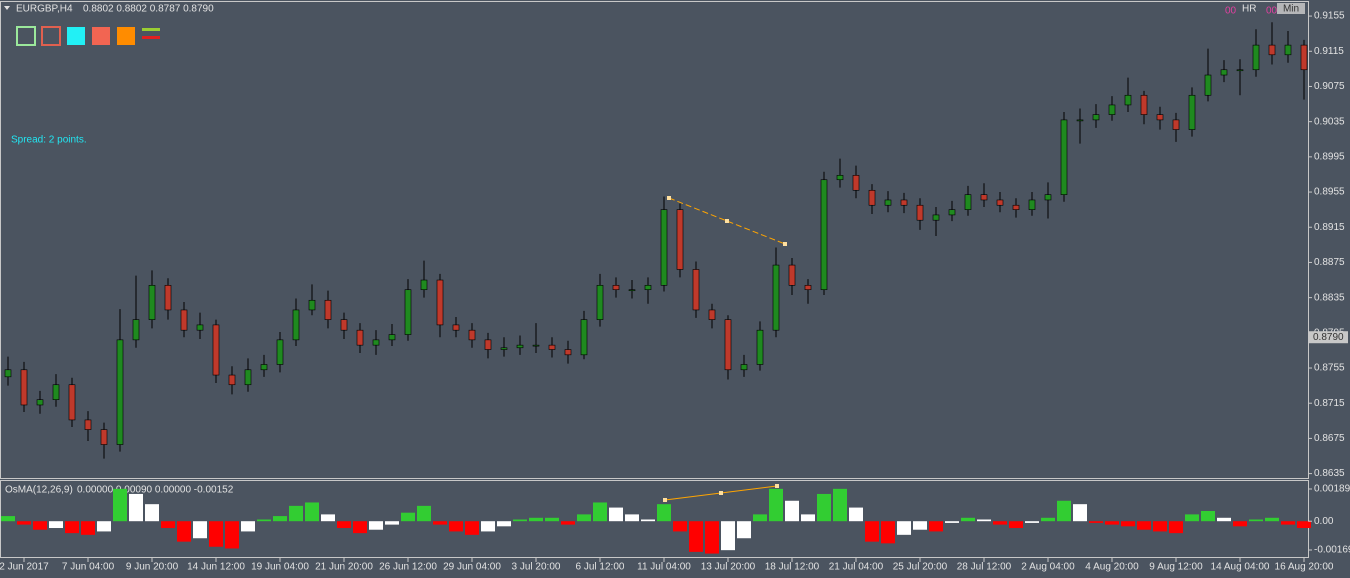  What do you see at coordinates (152, 567) in the screenshot?
I see `x-tick-label: 9 Jun 20:00` at bounding box center [152, 567].